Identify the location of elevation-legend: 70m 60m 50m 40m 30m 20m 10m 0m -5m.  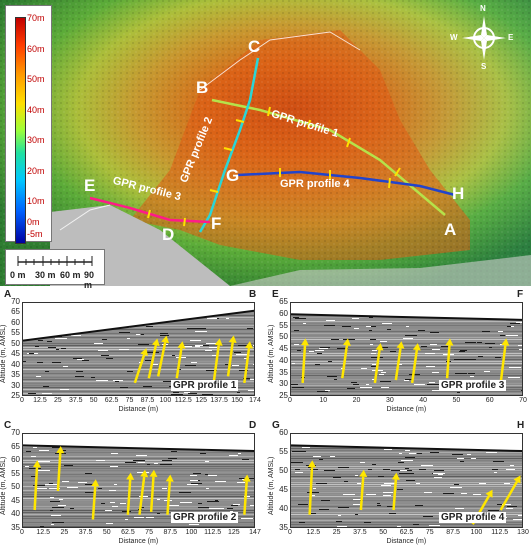
(28, 124).